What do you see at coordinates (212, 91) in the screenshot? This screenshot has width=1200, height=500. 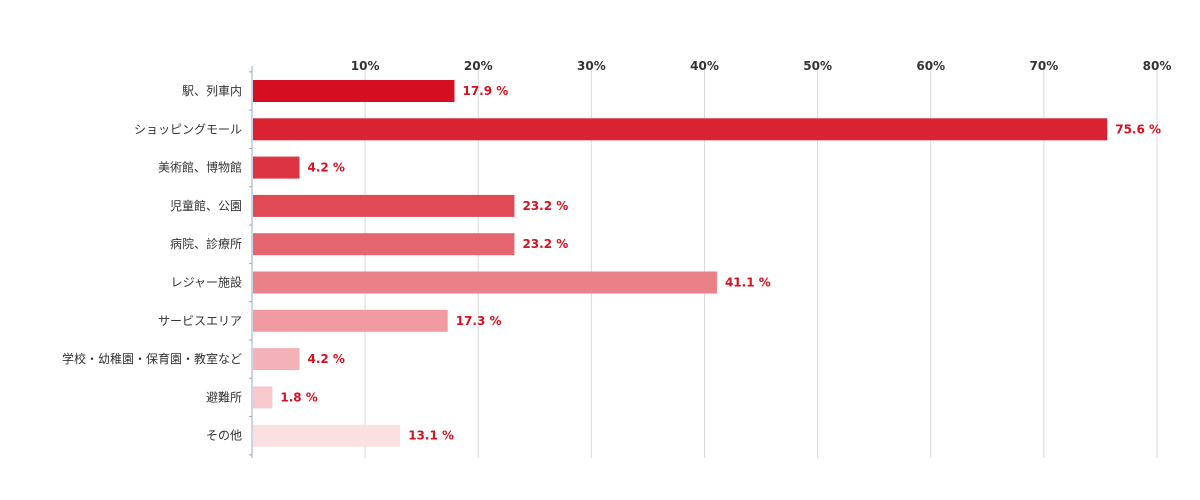 I see `category-label: 駅、列車内` at bounding box center [212, 91].